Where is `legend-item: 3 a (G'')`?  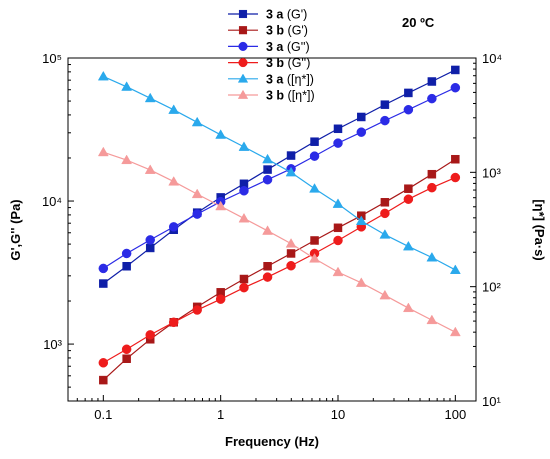 legend-item: 3 a (G'') is located at coordinates (269, 47).